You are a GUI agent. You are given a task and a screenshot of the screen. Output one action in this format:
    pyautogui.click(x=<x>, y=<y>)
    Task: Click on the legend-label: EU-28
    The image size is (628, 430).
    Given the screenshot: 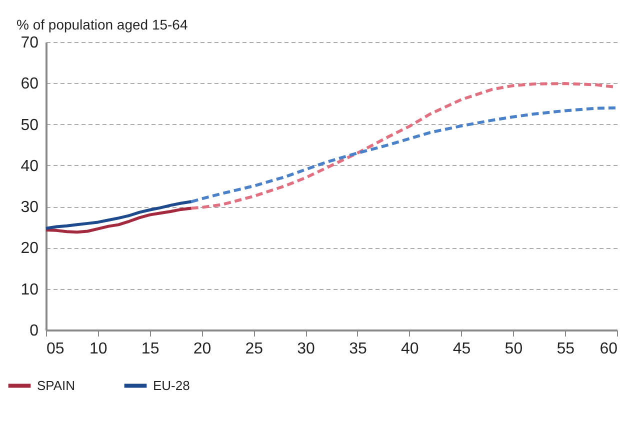 What is the action you would take?
    pyautogui.click(x=171, y=385)
    